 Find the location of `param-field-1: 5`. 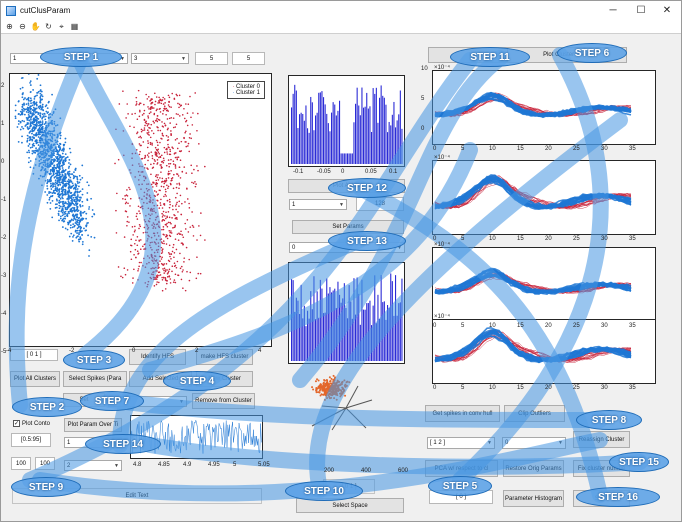

param-field-1: 5 is located at coordinates (211, 58).